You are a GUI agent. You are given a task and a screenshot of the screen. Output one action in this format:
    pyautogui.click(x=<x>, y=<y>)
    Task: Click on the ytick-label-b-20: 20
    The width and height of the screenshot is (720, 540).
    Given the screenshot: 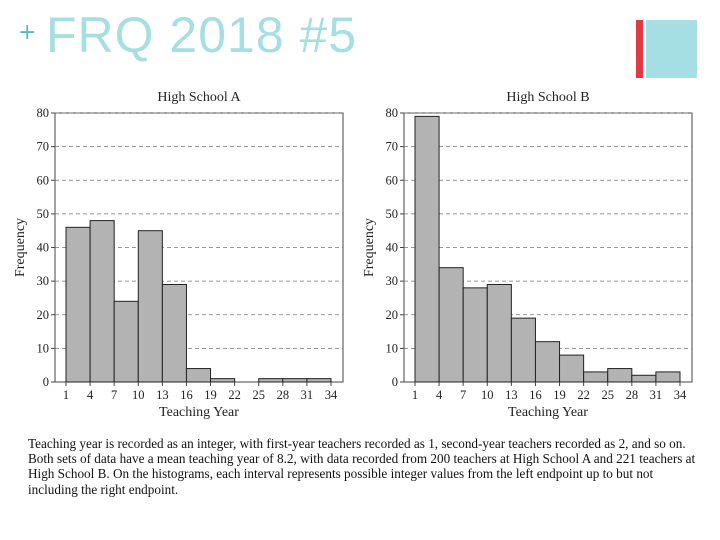 What is the action you would take?
    pyautogui.click(x=392, y=315)
    